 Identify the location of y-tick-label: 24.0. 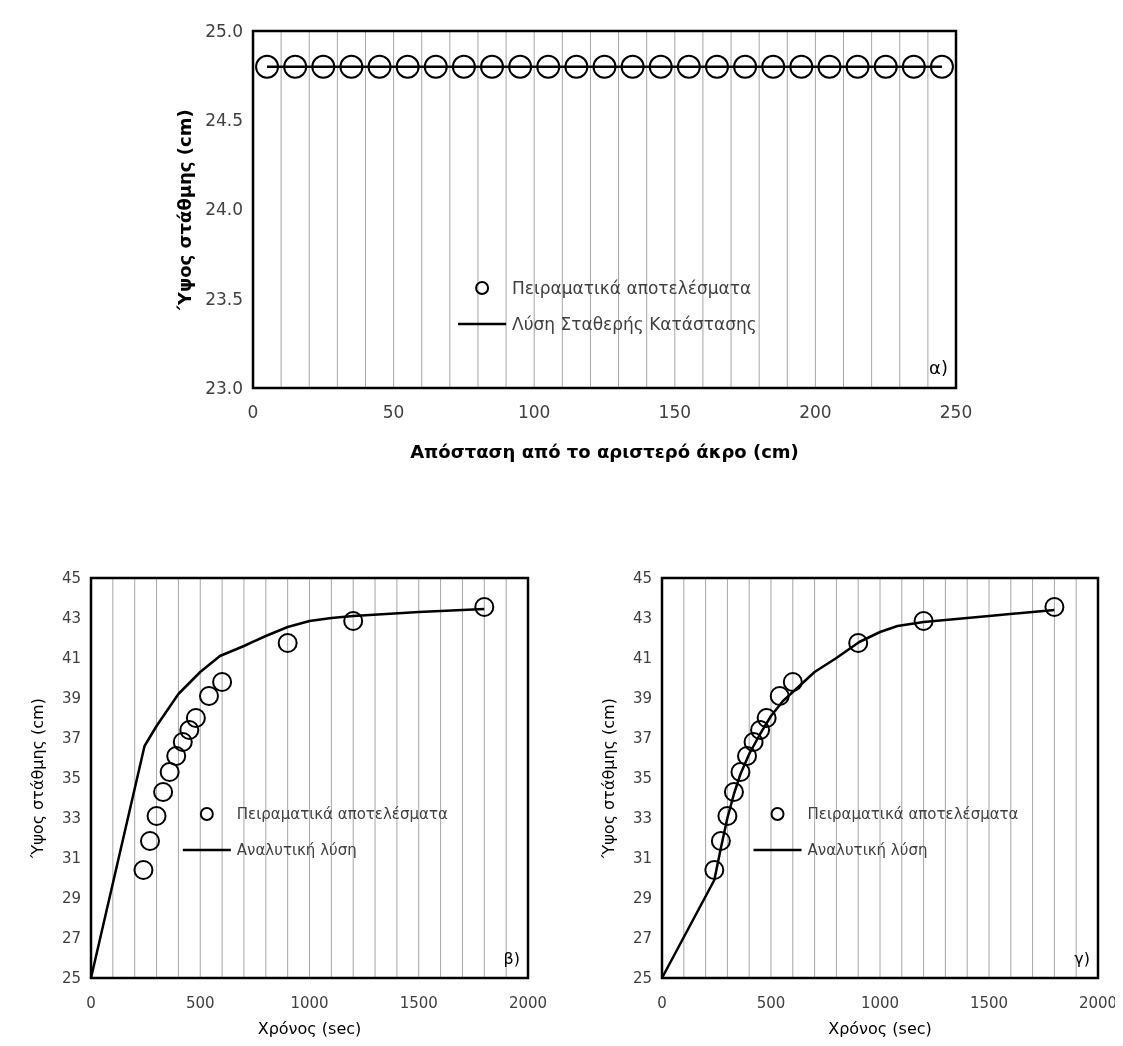
(224, 209).